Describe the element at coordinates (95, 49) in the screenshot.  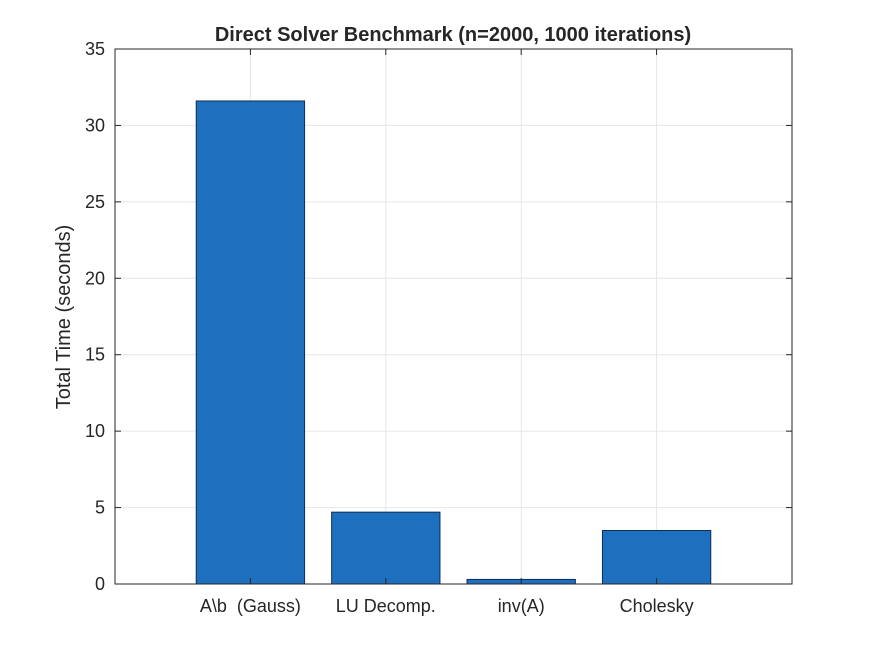
I see `y-tick-label: 35` at that location.